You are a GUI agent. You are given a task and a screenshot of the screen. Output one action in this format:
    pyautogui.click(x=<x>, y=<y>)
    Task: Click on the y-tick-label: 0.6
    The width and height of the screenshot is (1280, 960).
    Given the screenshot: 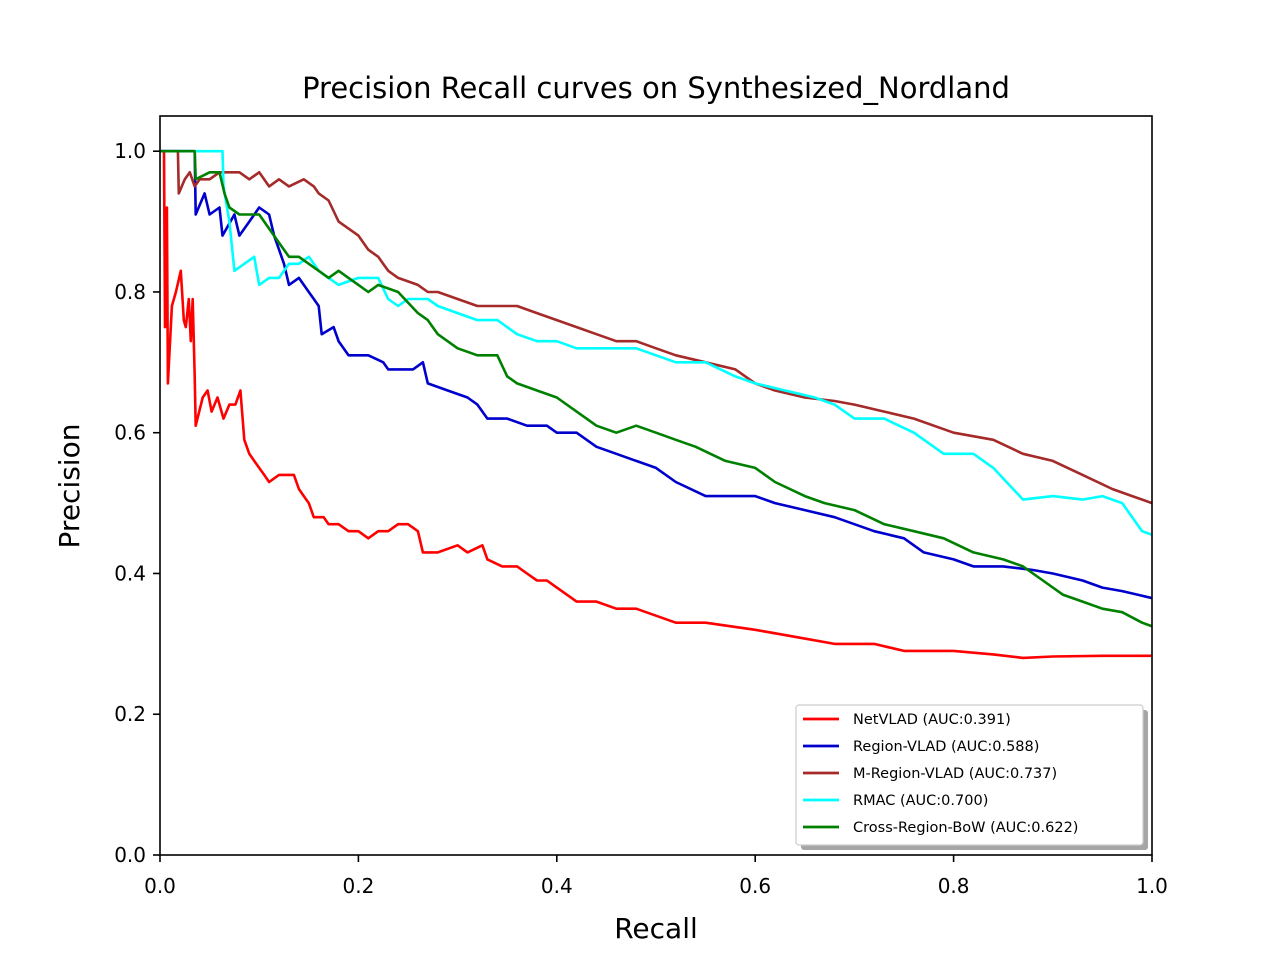 What is the action you would take?
    pyautogui.click(x=130, y=433)
    